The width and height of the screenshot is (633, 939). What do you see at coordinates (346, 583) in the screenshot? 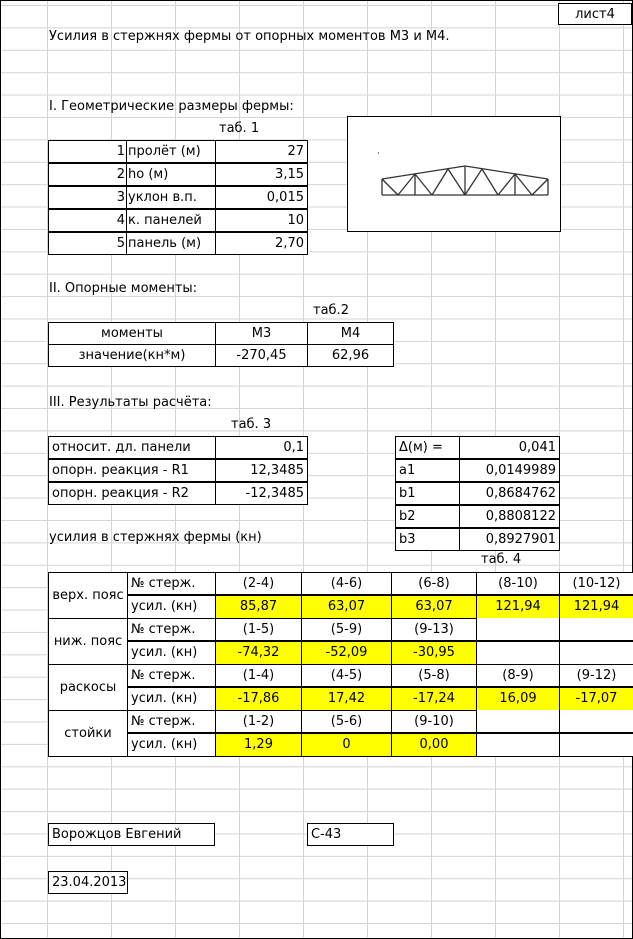
I see `table4-rod-cell: (4-6)` at bounding box center [346, 583].